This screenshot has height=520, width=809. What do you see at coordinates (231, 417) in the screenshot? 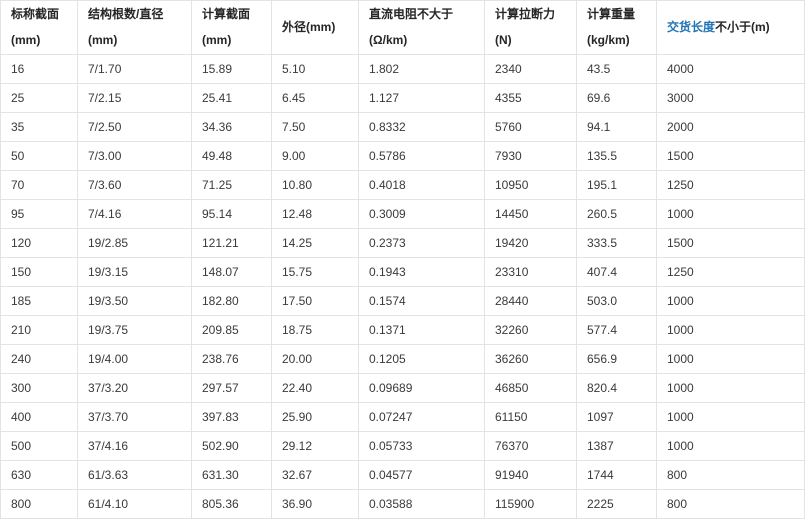
I see `cell-calculated_section: 397.83` at bounding box center [231, 417].